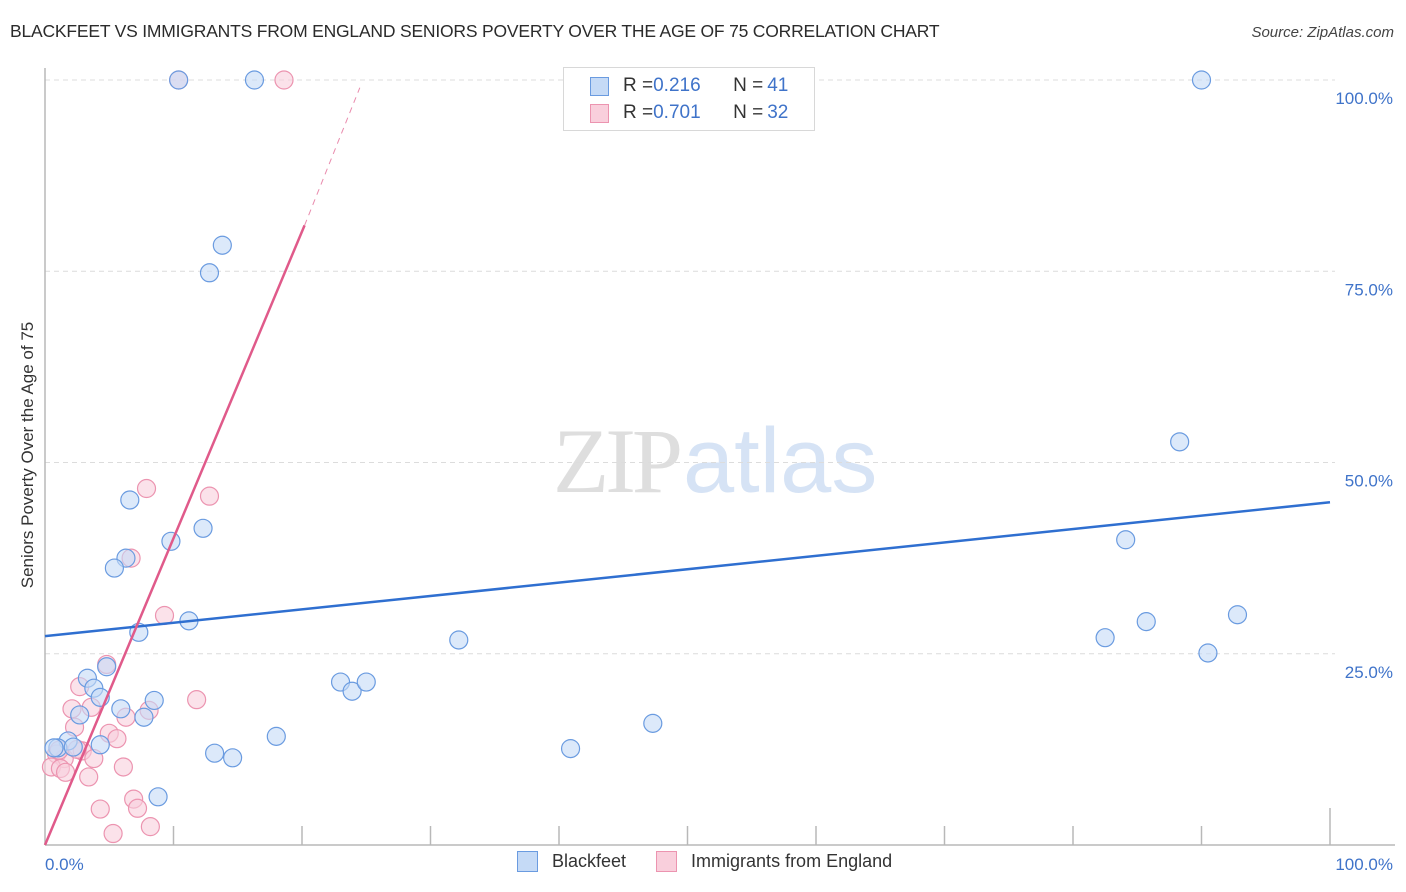  I want to click on series-legend: Blackfeet Immigrants from England, so click(719, 861).